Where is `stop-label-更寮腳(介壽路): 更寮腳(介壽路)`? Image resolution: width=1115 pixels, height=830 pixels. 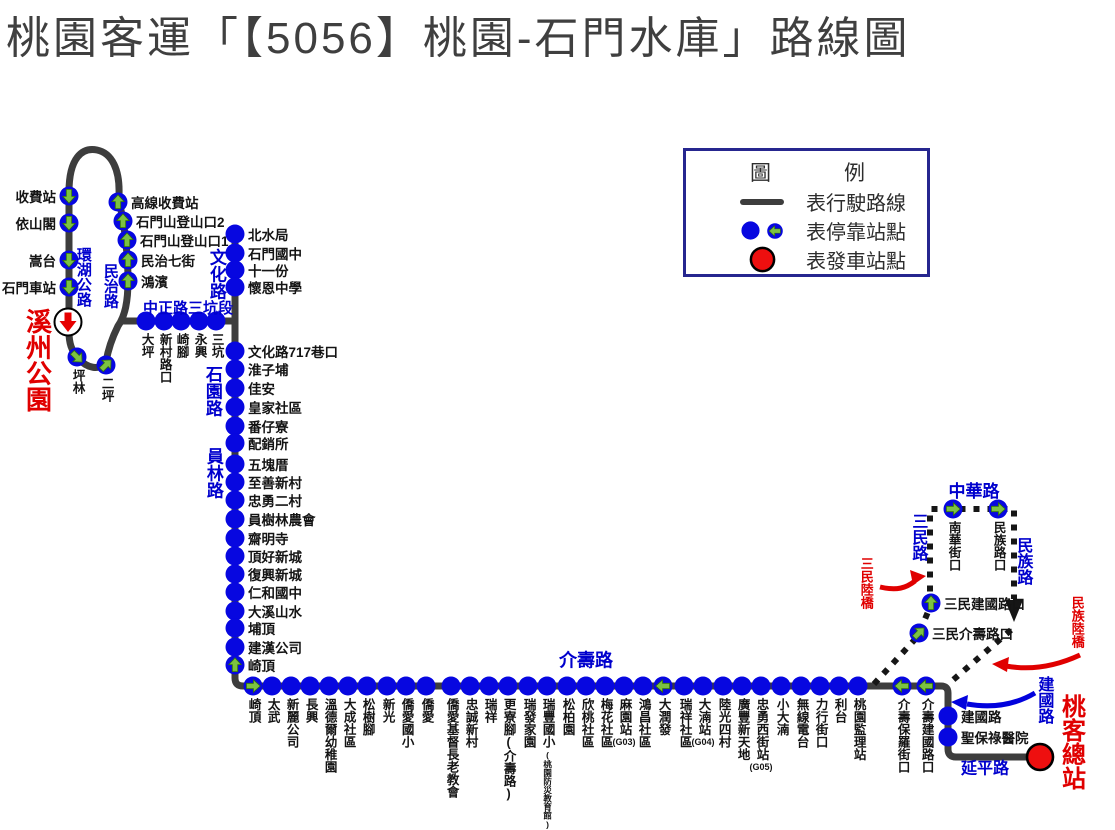 stop-label-更寮腳(介壽路): 更寮腳(介壽路) is located at coordinates (508, 749).